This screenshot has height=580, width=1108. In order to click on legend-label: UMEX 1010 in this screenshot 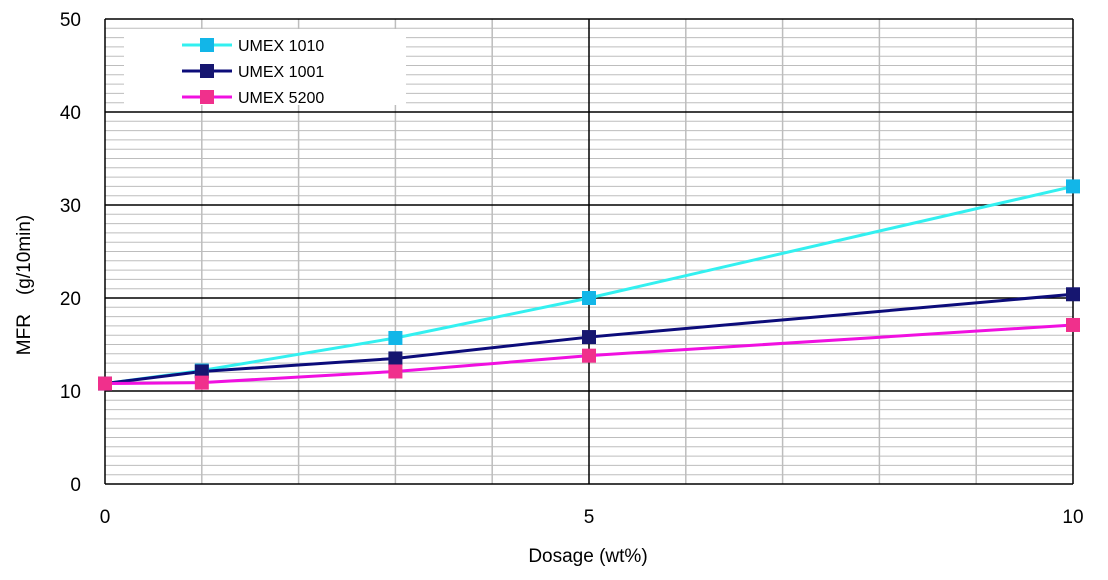, I will do `click(281, 46)`.